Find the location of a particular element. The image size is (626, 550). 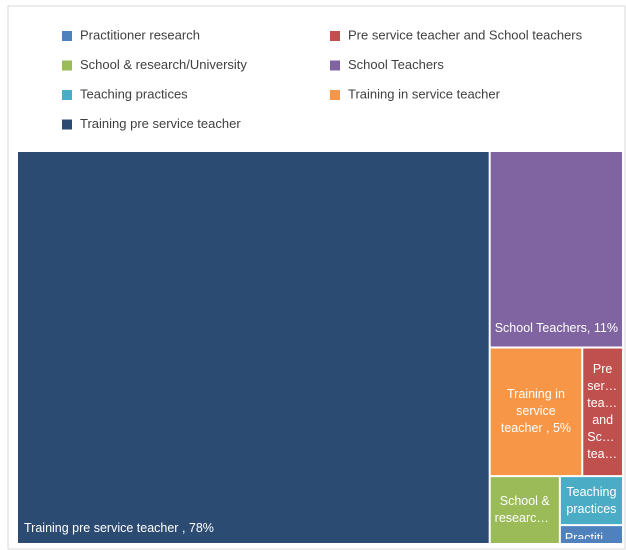

tile-label: Practitioner research is located at coordinates (591, 535).